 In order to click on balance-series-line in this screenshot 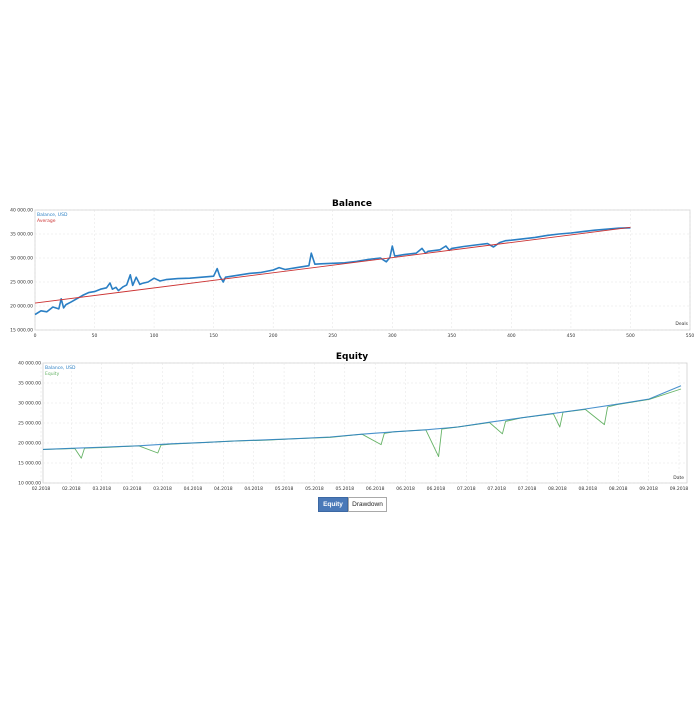, I will do `click(332, 271)`.